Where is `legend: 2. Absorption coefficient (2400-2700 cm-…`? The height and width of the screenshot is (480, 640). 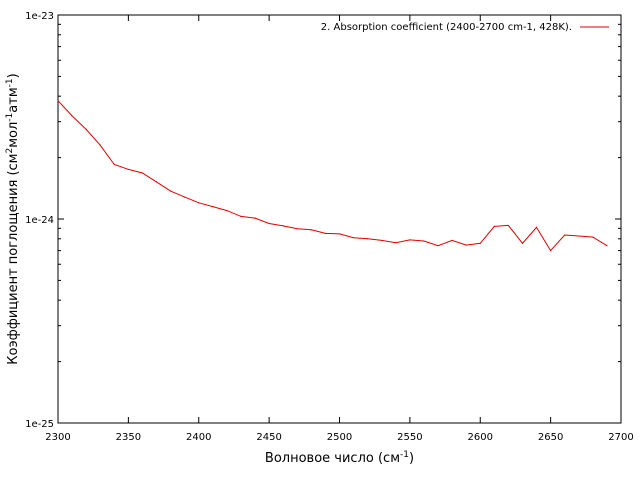
legend: 2. Absorption coefficient (2400-2700 cm-… is located at coordinates (465, 27).